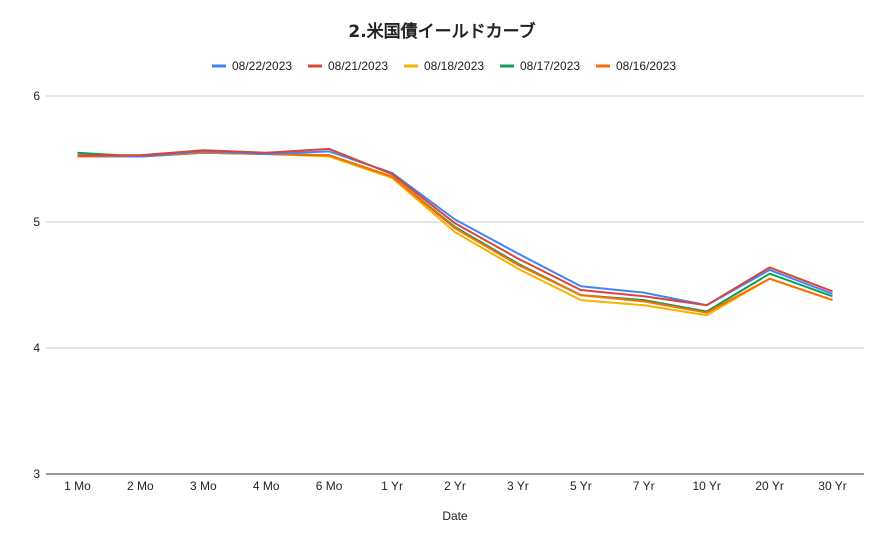 Image resolution: width=885 pixels, height=541 pixels. I want to click on y-axis-ticks: 3 4 5 6, so click(36, 285).